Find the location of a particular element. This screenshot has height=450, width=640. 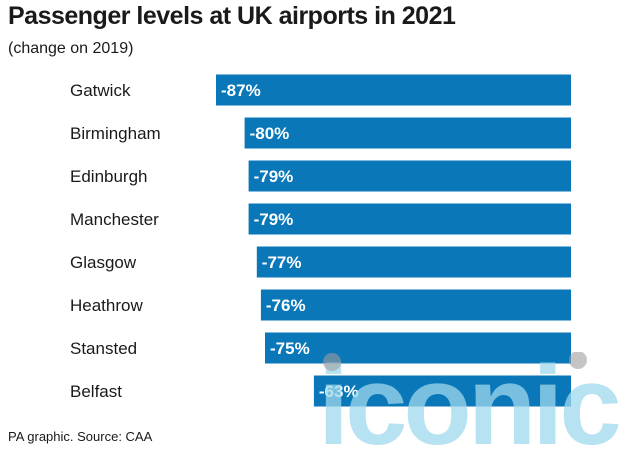

category-label-heathrow: Heathrow is located at coordinates (106, 305).